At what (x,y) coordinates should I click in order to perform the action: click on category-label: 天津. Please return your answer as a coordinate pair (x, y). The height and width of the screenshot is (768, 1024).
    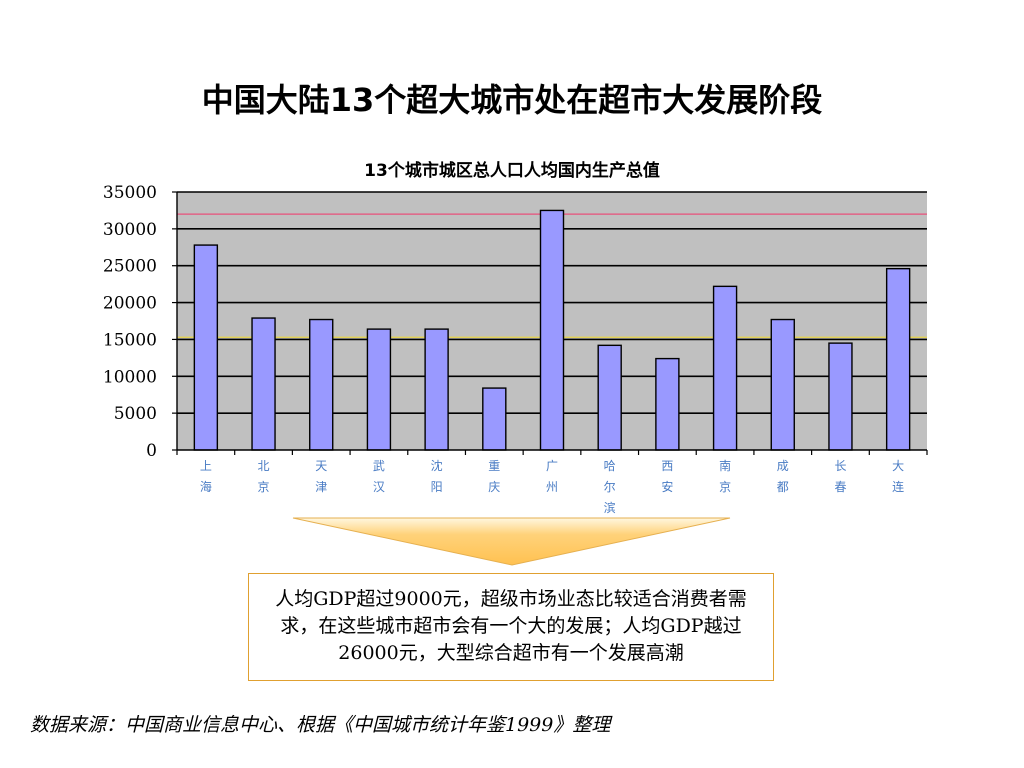
    Looking at the image, I should click on (321, 476).